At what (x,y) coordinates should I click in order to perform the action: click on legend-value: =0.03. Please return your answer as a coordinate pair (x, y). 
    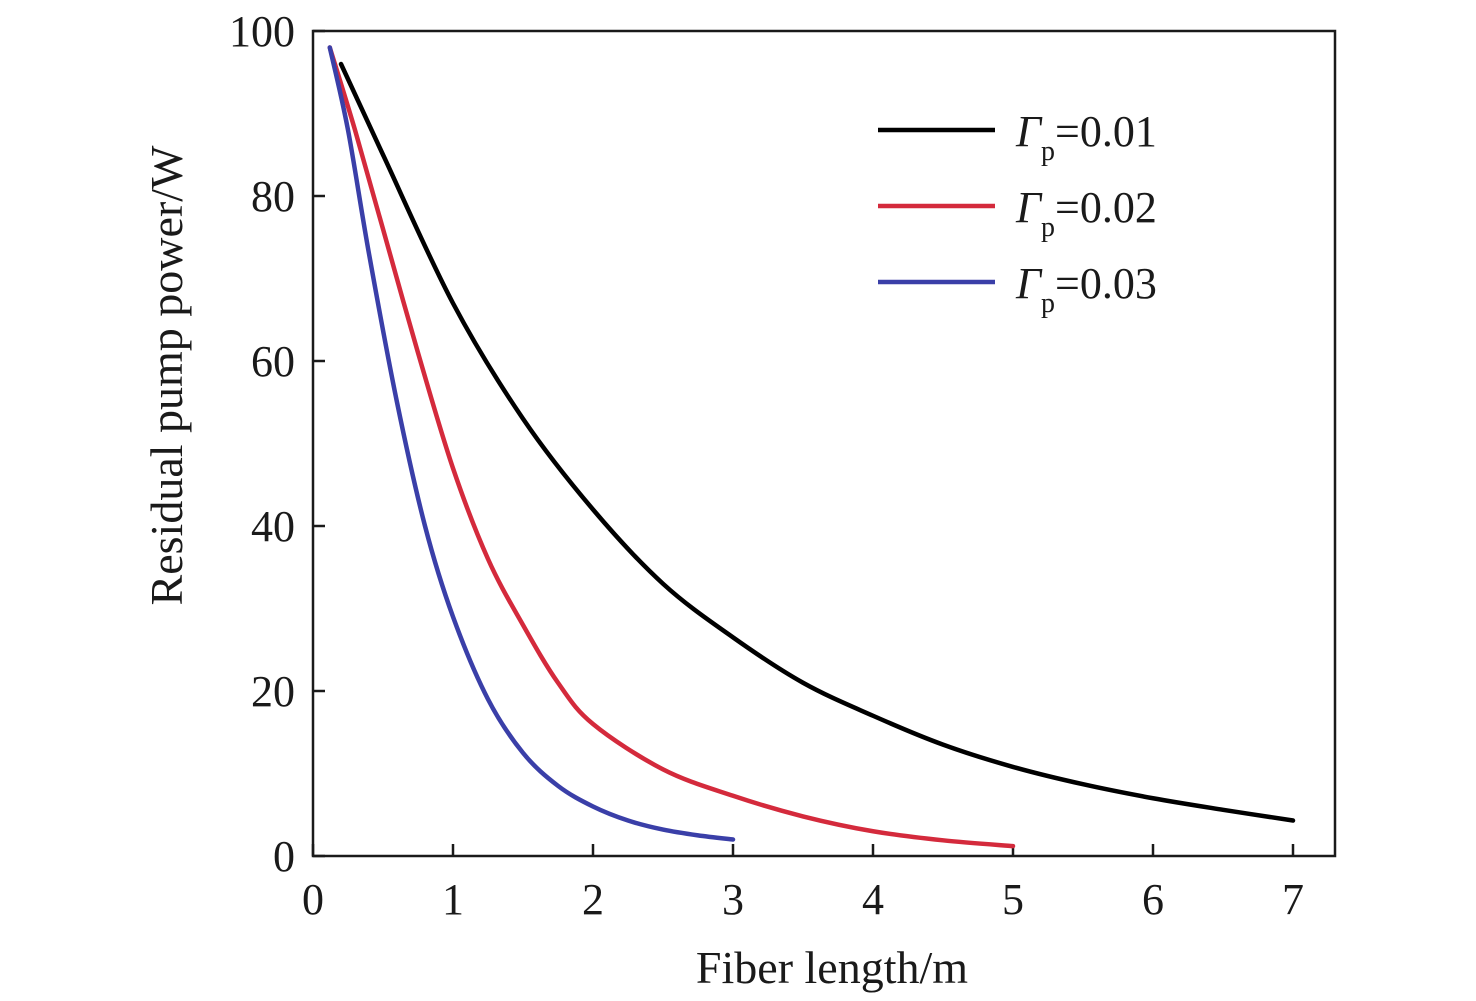
    Looking at the image, I should click on (1106, 283).